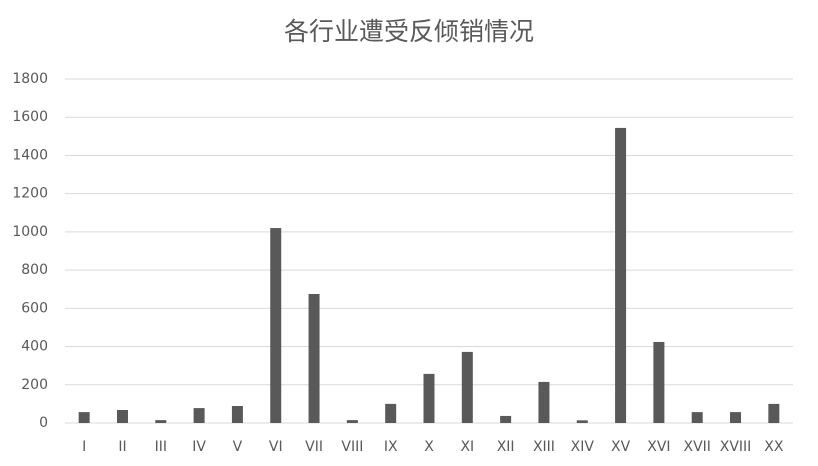 This screenshot has height=466, width=818. I want to click on x-tick-label: IX, so click(391, 447).